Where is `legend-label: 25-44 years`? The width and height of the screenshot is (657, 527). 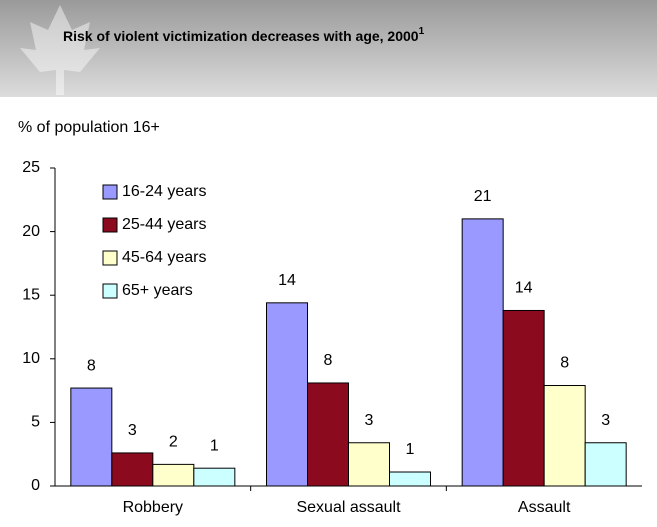
legend-label: 25-44 years is located at coordinates (164, 224).